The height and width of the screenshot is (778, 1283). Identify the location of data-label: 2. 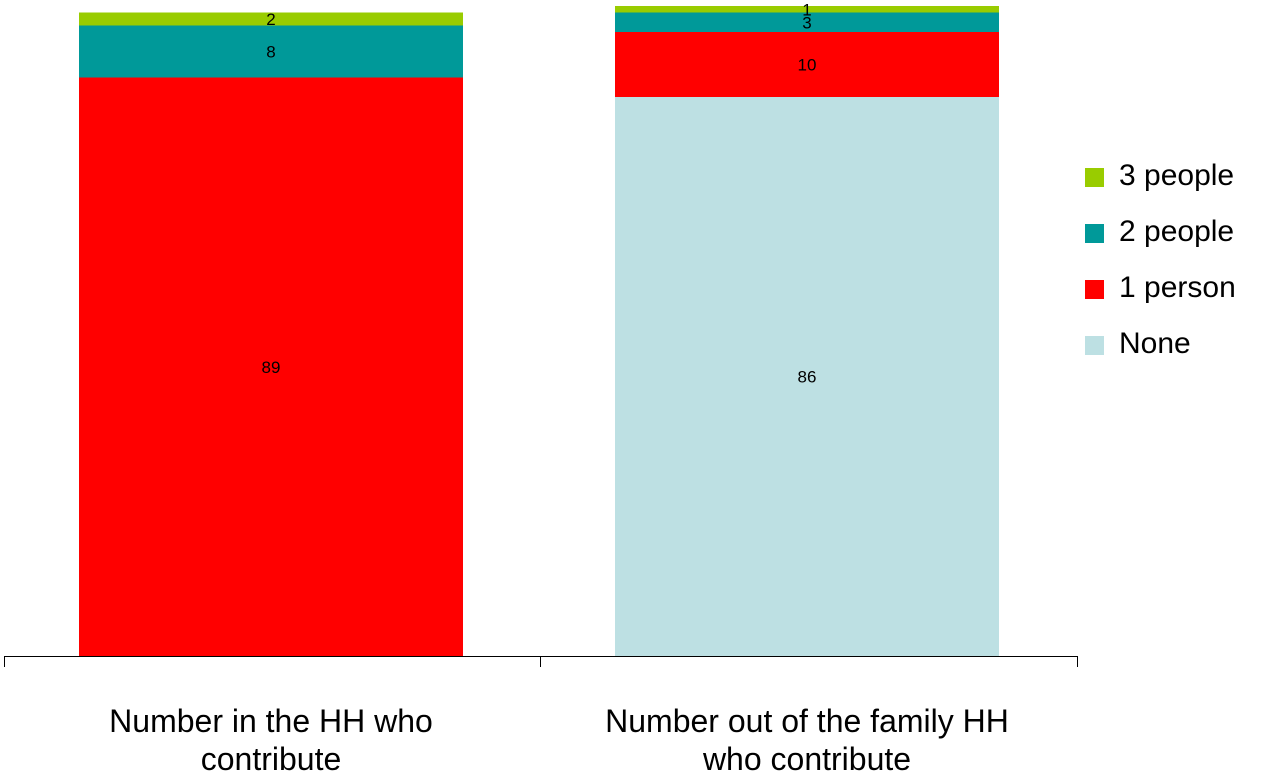
(270, 19).